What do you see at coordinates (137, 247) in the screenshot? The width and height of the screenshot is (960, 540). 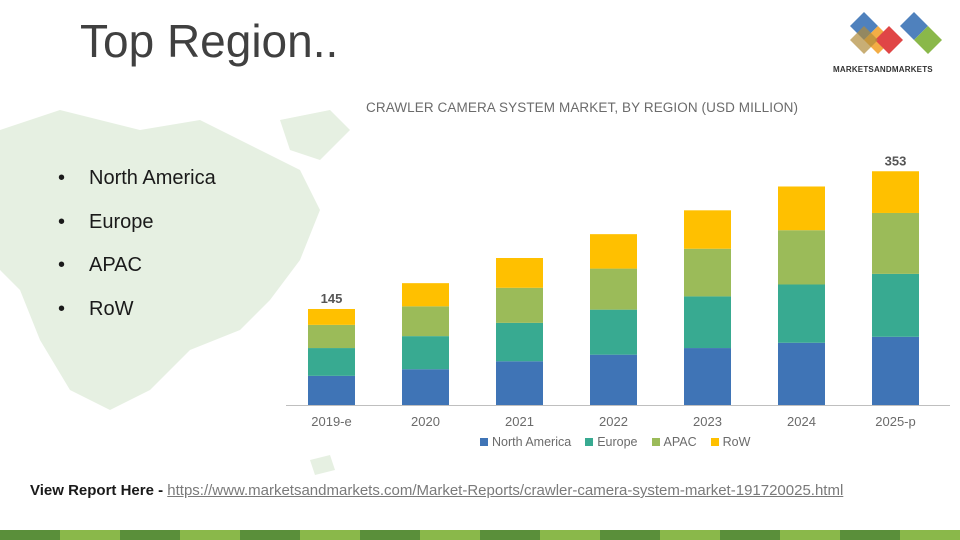 I see `region-bullet-list: • North America • Europe • APAC • RoW` at bounding box center [137, 247].